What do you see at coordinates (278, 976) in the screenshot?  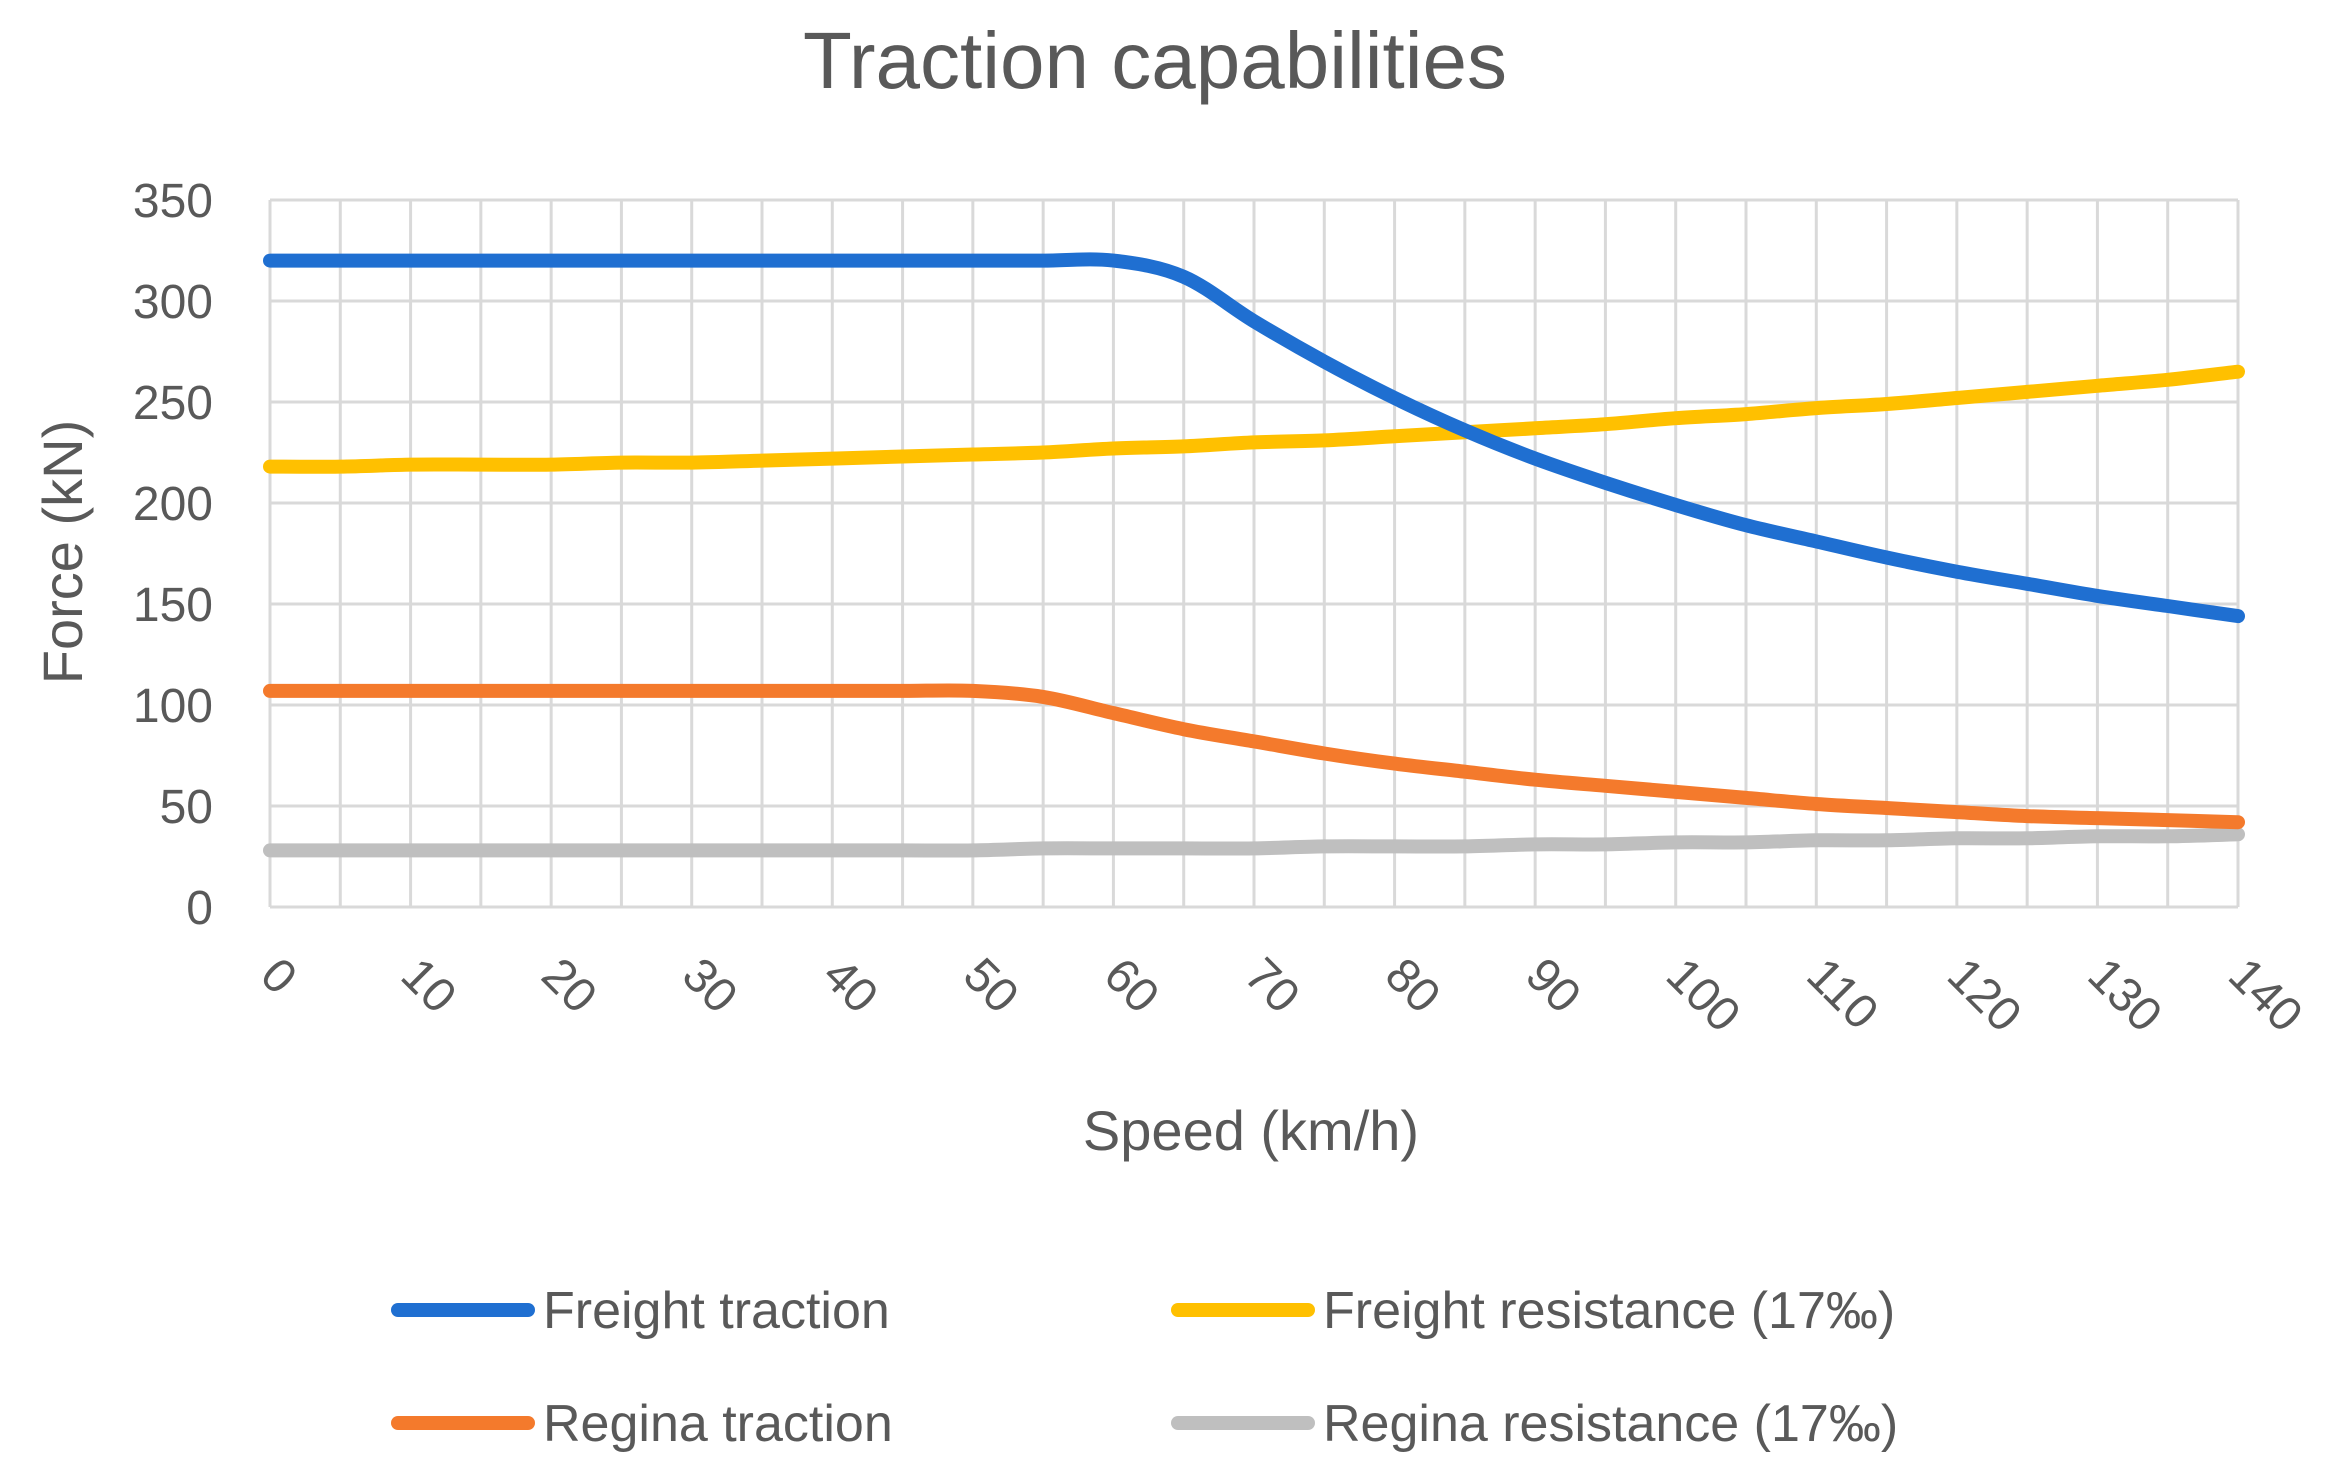 I see `x-tick-label: 0` at bounding box center [278, 976].